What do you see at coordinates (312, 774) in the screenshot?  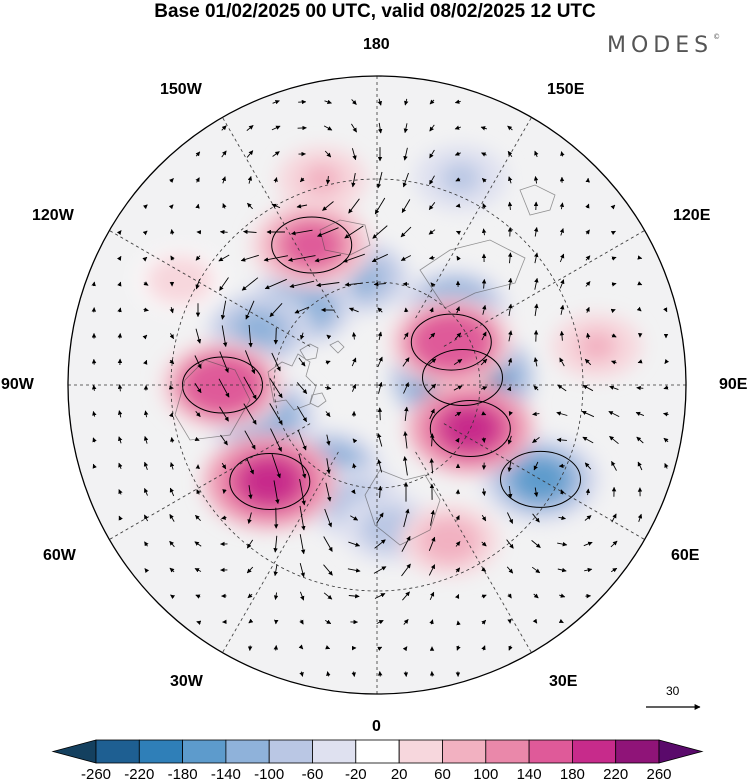 I see `colorbar-tick-label: -60` at bounding box center [312, 774].